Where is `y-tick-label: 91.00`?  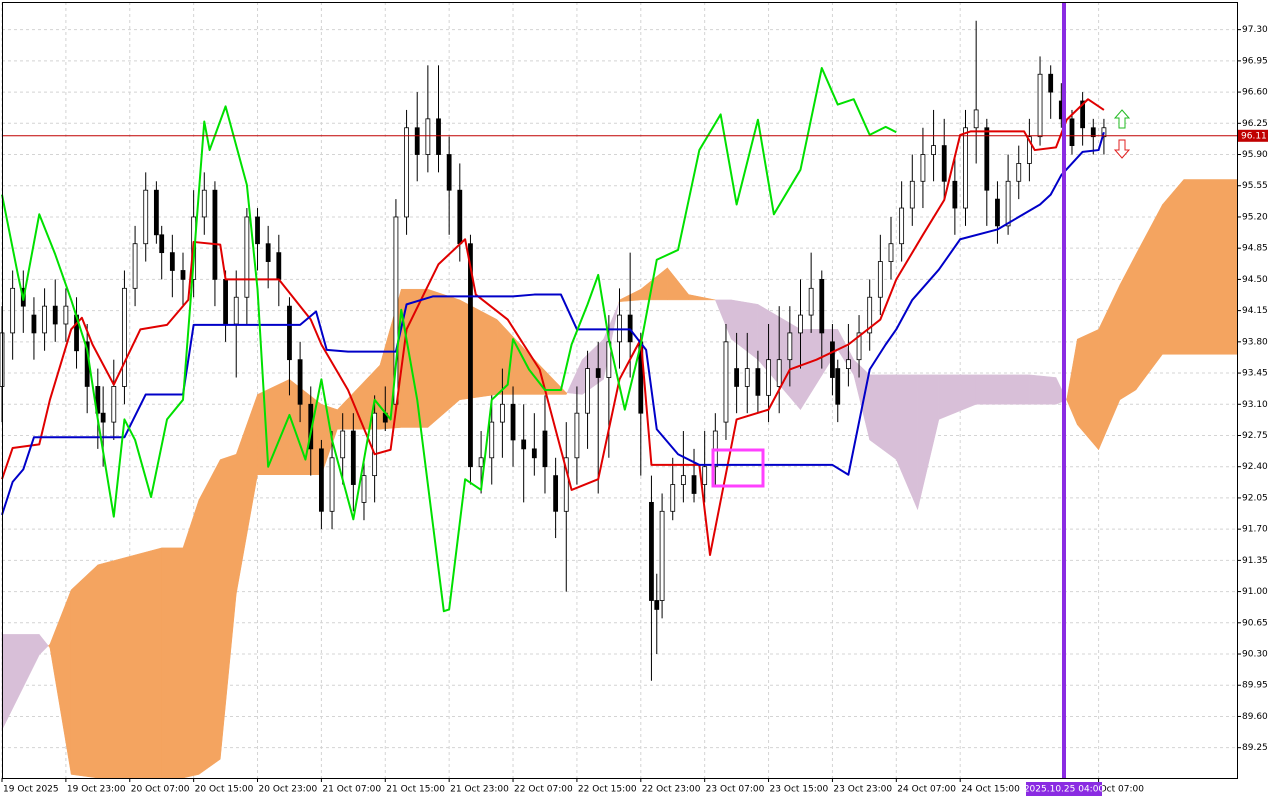
y-tick-label: 91.00 is located at coordinates (1255, 592).